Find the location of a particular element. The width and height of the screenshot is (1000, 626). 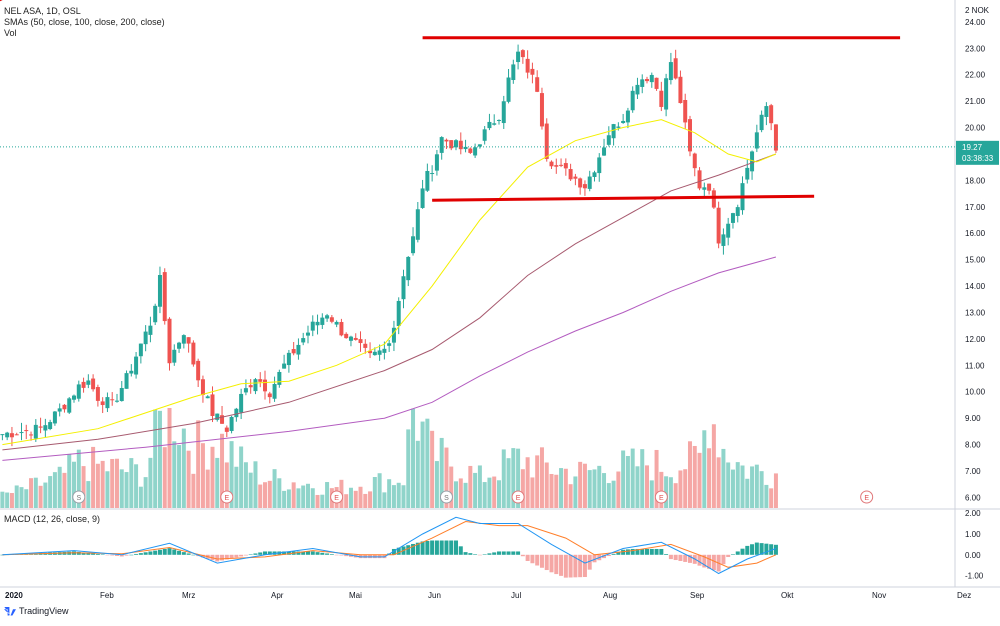

time-tick-label: Feb is located at coordinates (107, 595).